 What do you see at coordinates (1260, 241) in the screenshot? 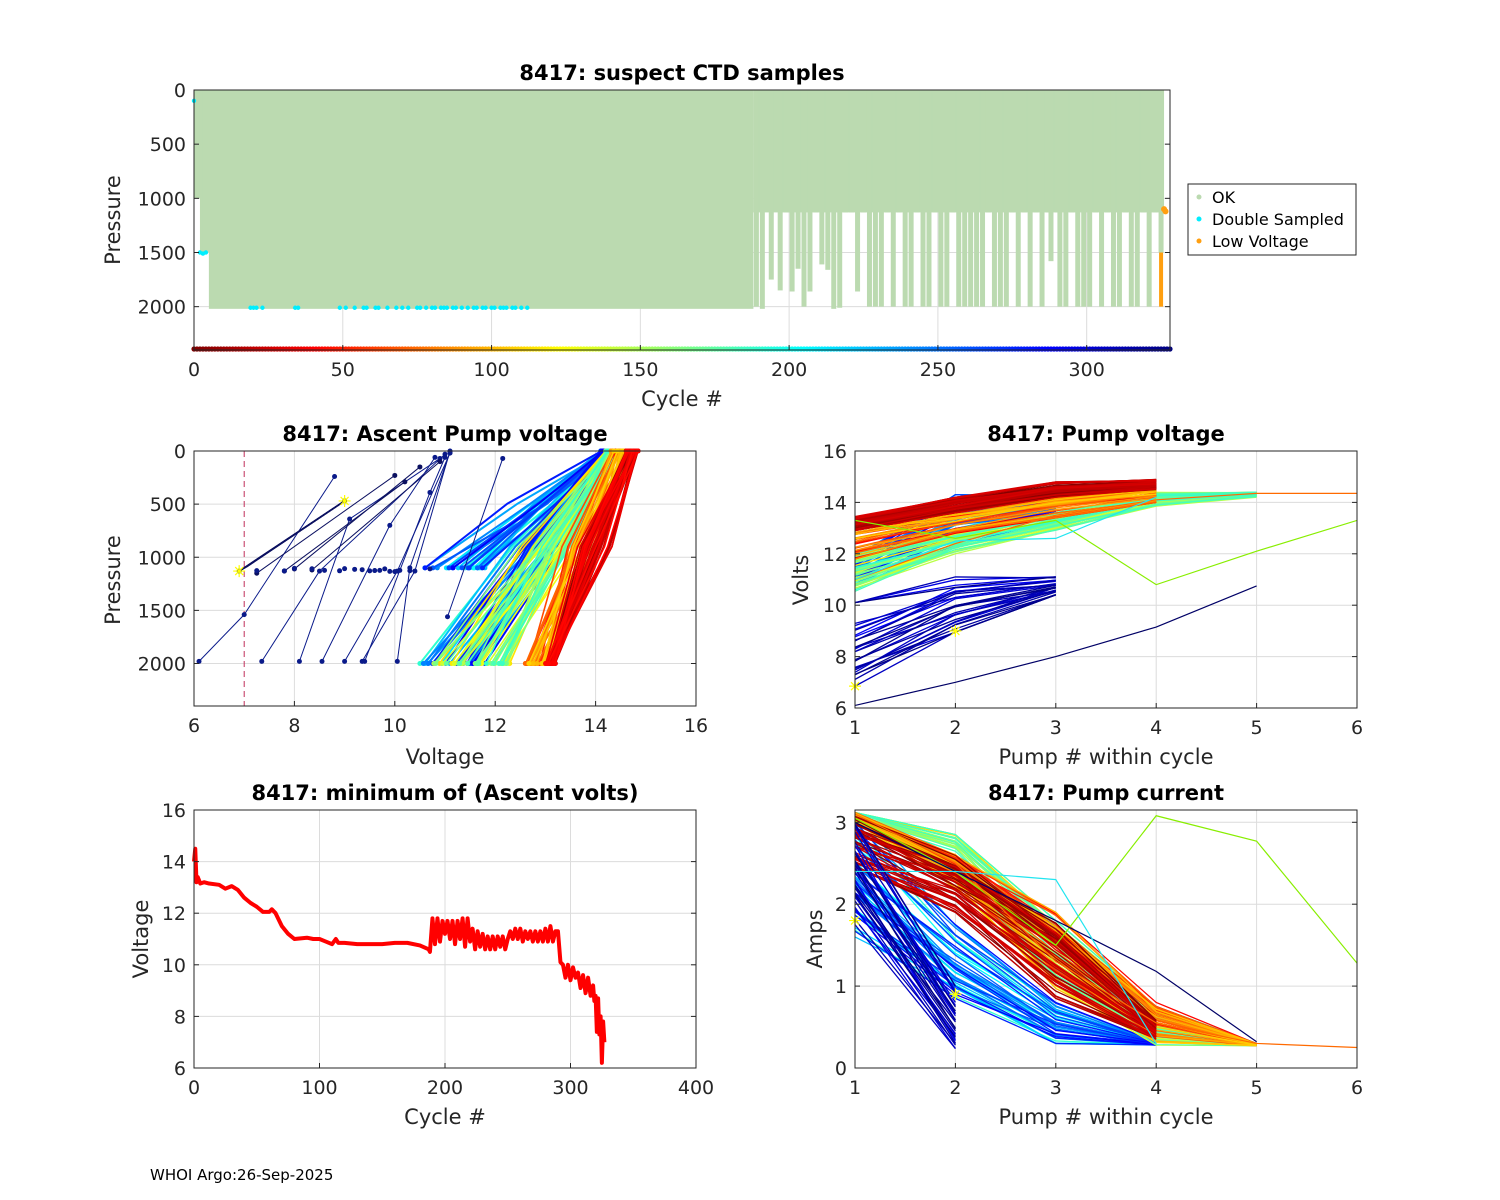
I see `legend-label-low-voltage: Low Voltage` at bounding box center [1260, 241].